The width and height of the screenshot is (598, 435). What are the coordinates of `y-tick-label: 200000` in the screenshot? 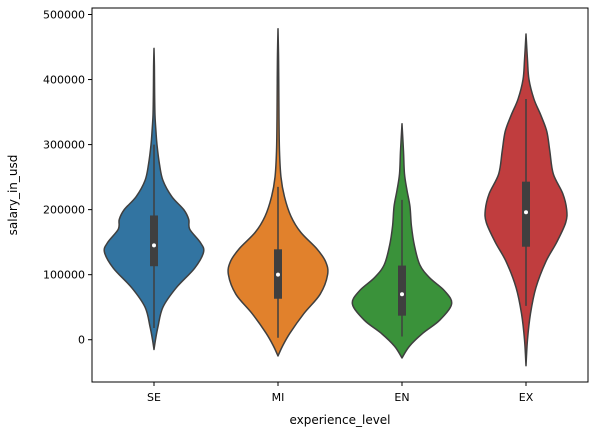 It's located at (64, 210).